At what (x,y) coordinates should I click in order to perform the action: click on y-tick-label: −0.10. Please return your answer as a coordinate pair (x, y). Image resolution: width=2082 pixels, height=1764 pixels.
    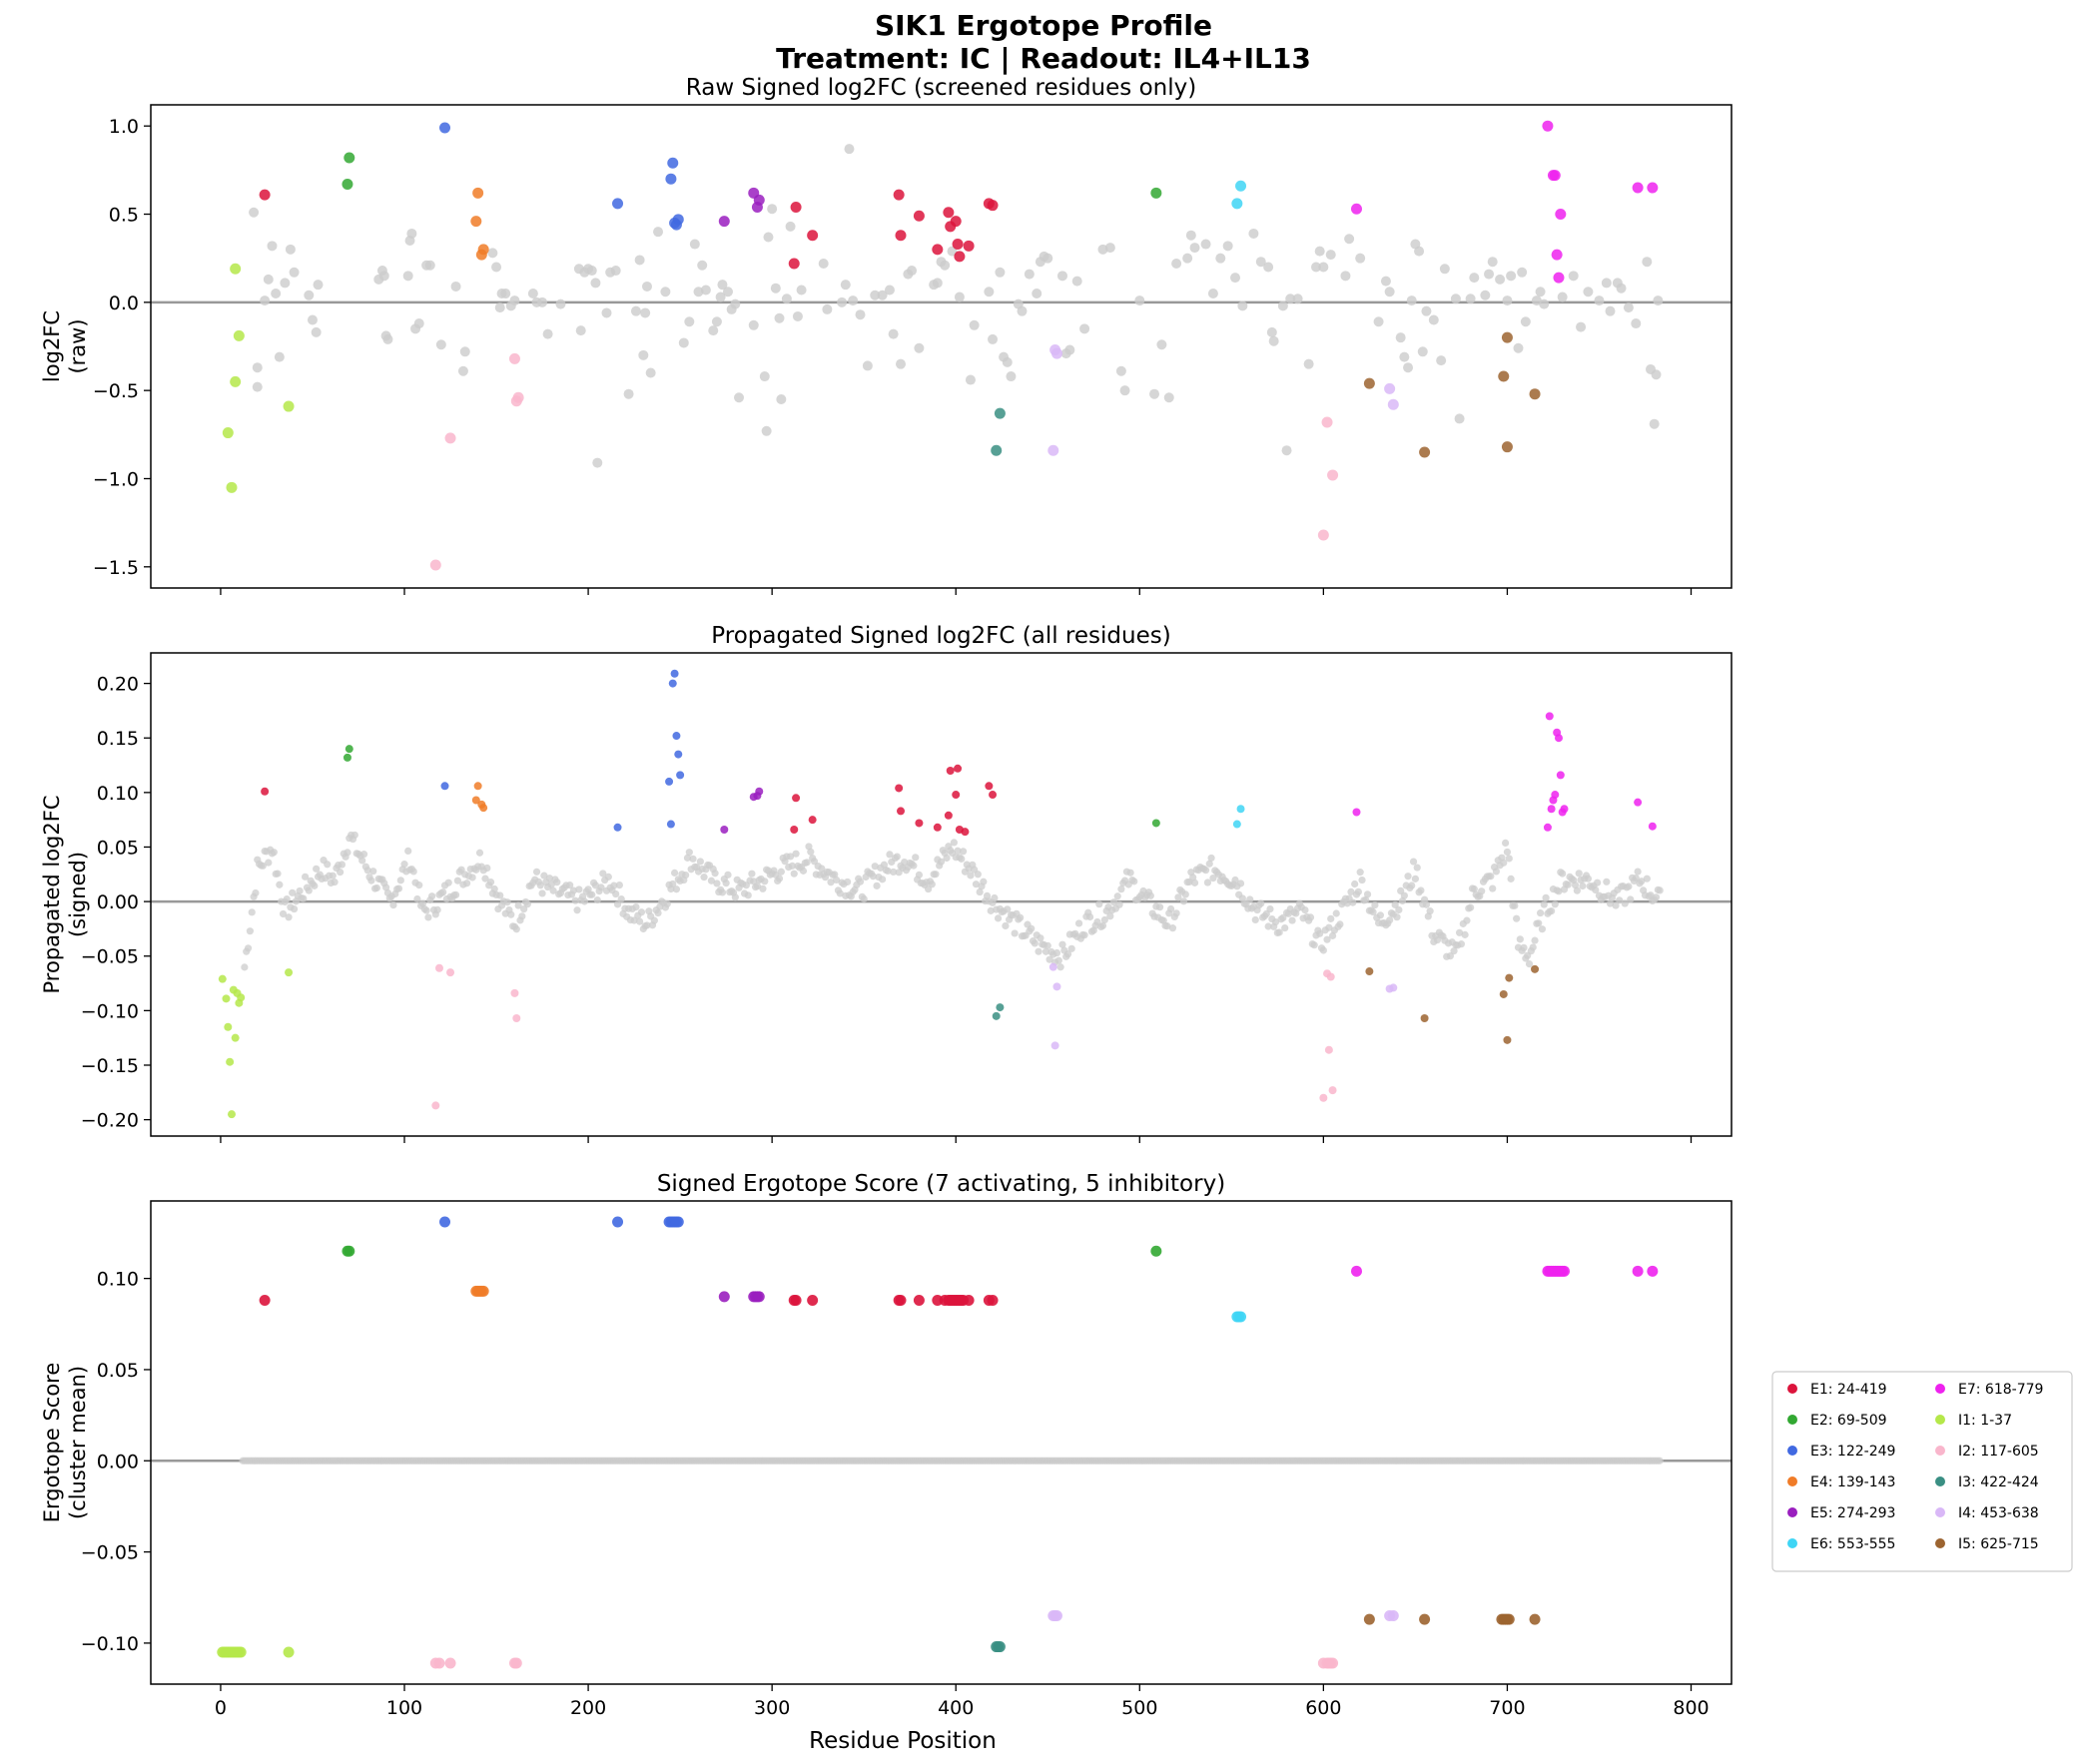
    Looking at the image, I should click on (110, 1644).